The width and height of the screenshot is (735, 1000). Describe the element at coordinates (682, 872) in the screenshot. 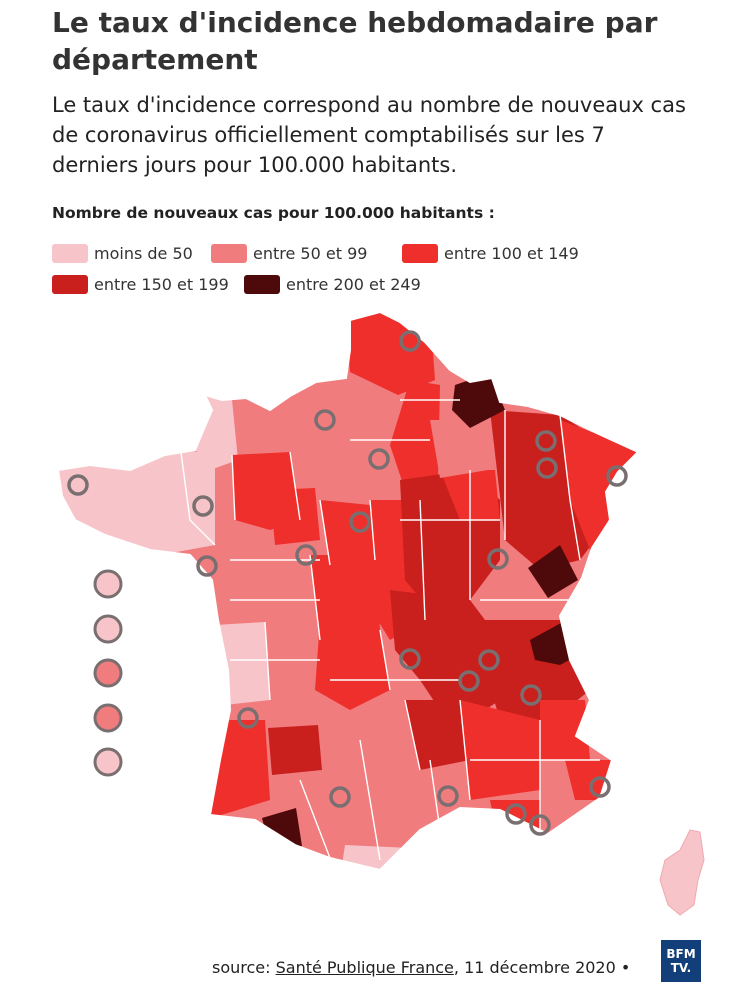

I see `corsica` at that location.